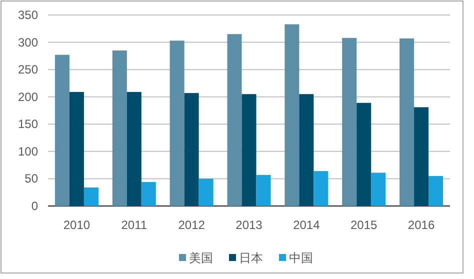 The height and width of the screenshot is (279, 474). What do you see at coordinates (134, 225) in the screenshot?
I see `x-tick-label: 2011` at bounding box center [134, 225].